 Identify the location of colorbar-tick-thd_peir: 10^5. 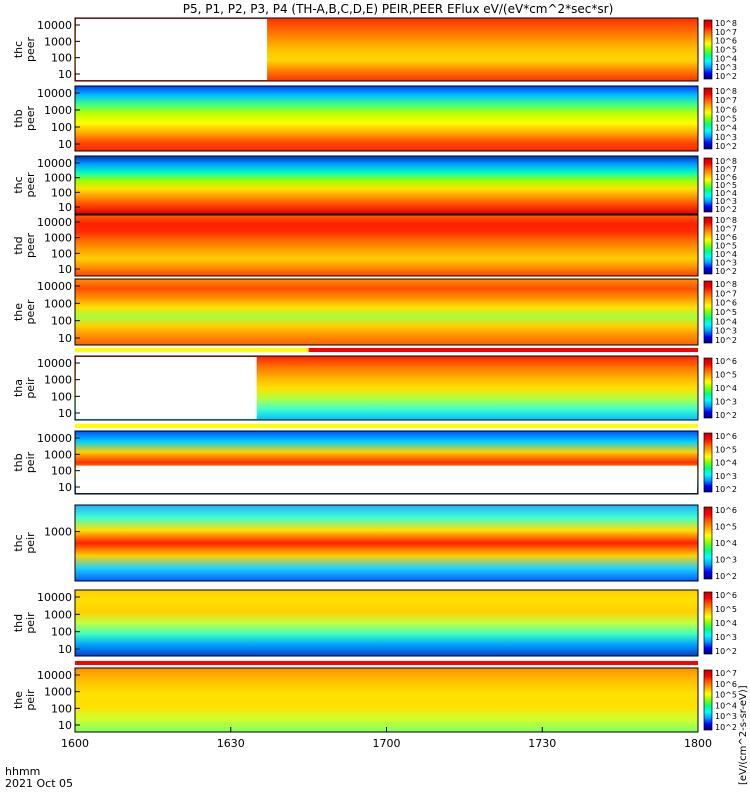
(726, 609).